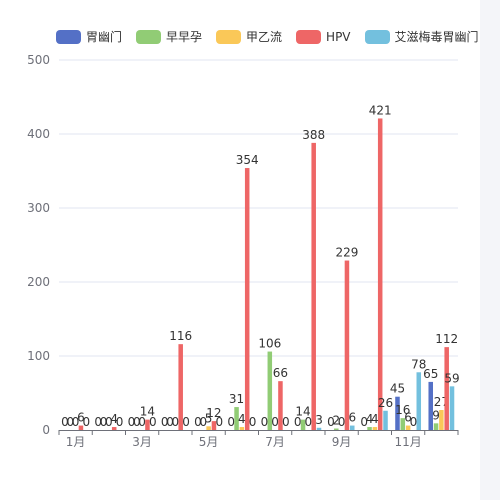 The image size is (500, 500). I want to click on bar-value-label: 388, so click(313, 135).